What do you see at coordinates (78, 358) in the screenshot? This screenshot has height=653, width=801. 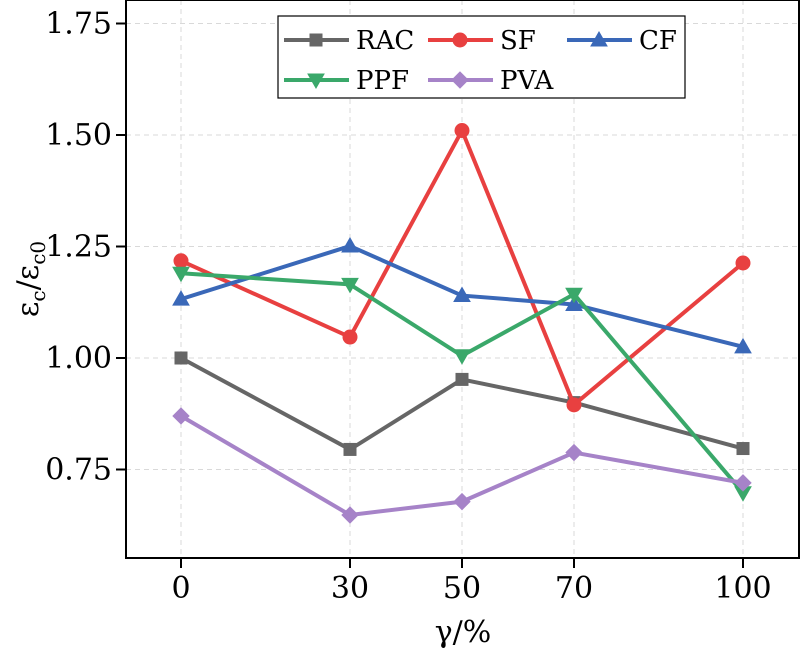 I see `y-tick-label: 1.00` at bounding box center [78, 358].